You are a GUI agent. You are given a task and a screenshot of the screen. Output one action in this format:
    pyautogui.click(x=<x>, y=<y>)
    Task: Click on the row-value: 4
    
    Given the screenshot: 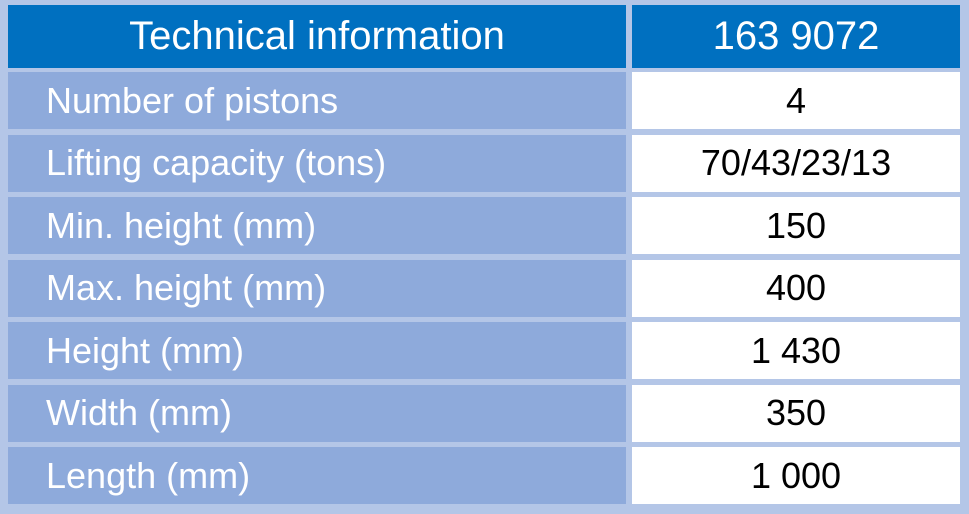 What is the action you would take?
    pyautogui.click(x=796, y=100)
    